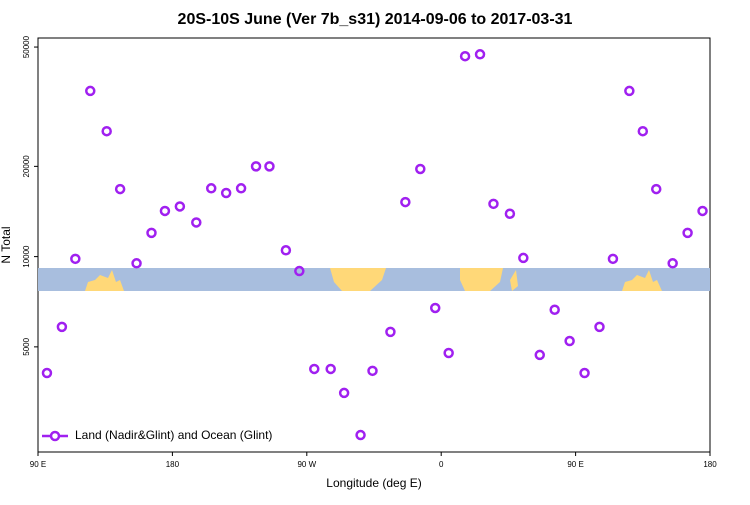 The image size is (750, 505). I want to click on y-tick-label: 20000, so click(26, 166).